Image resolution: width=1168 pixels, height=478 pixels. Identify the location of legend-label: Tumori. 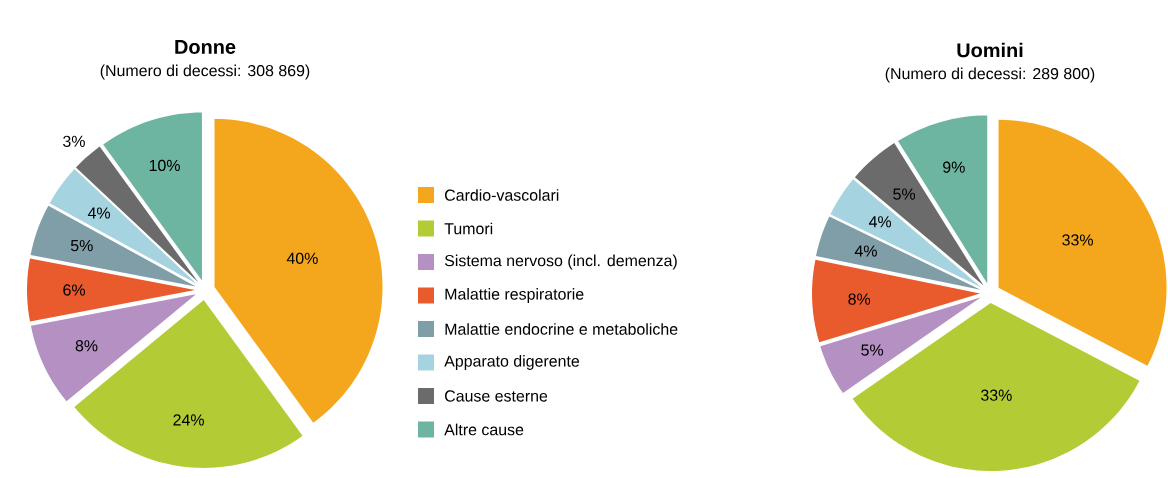
(468, 228).